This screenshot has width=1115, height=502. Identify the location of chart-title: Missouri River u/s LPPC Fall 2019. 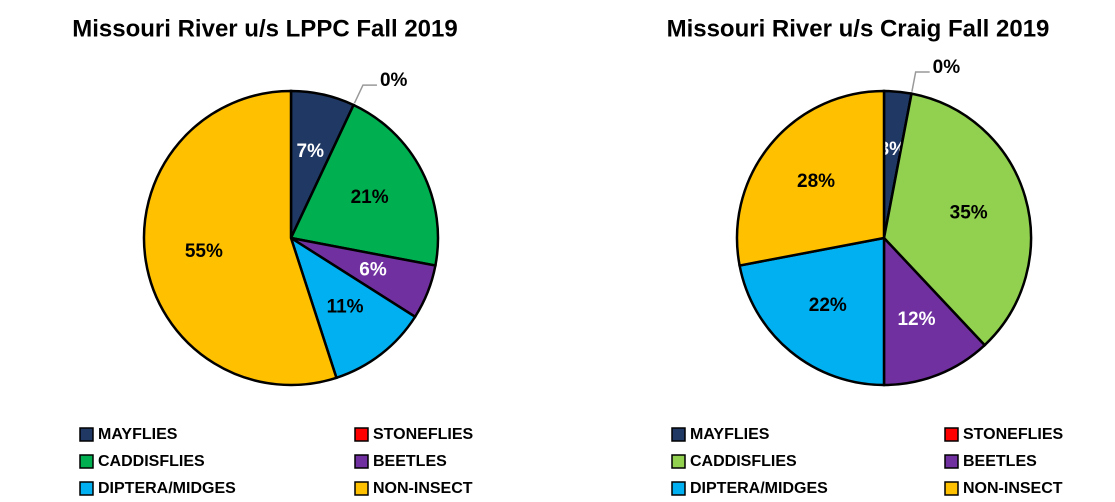
(264, 28).